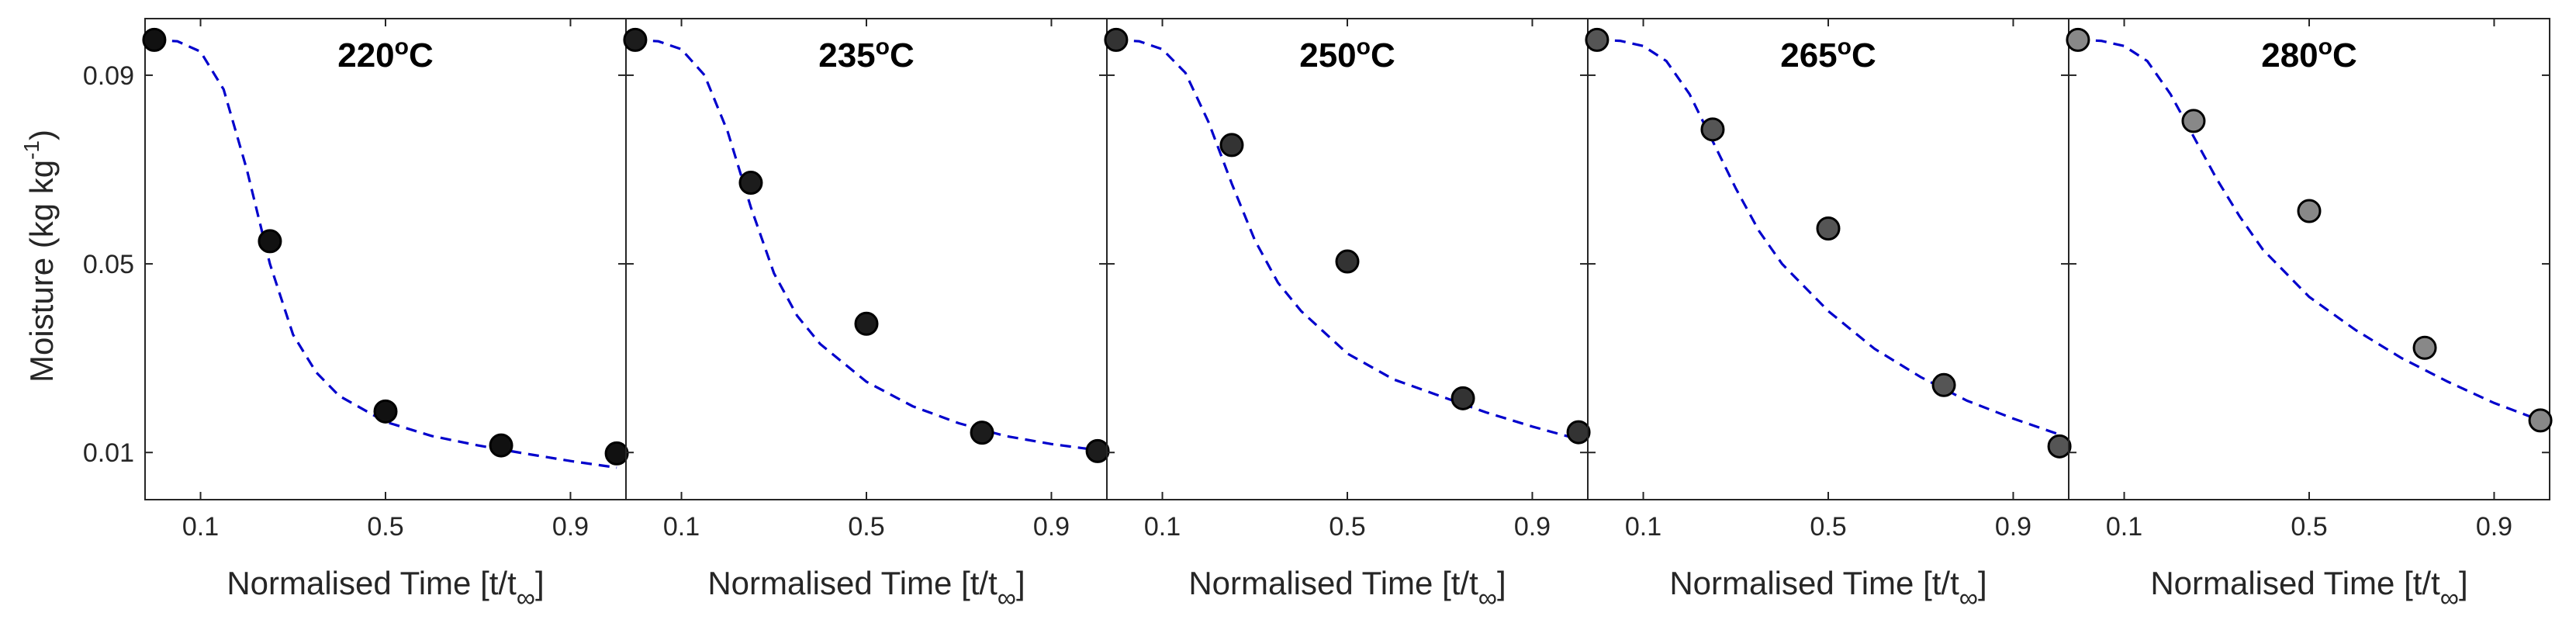 The width and height of the screenshot is (2576, 630). I want to click on y-tick-label: 0.09, so click(108, 76).